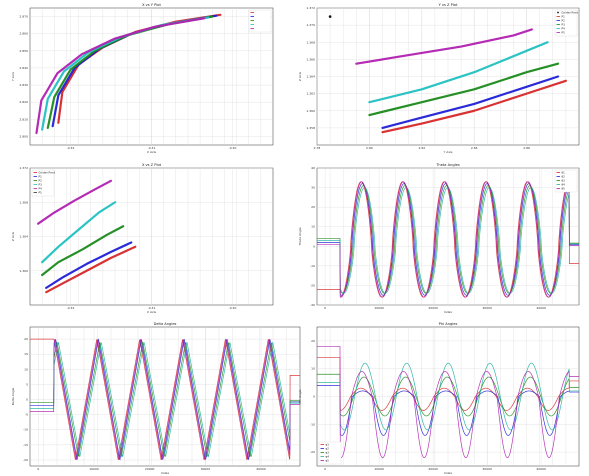  Describe the element at coordinates (541, 308) in the screenshot. I see `x-tick-label: 40000` at that location.